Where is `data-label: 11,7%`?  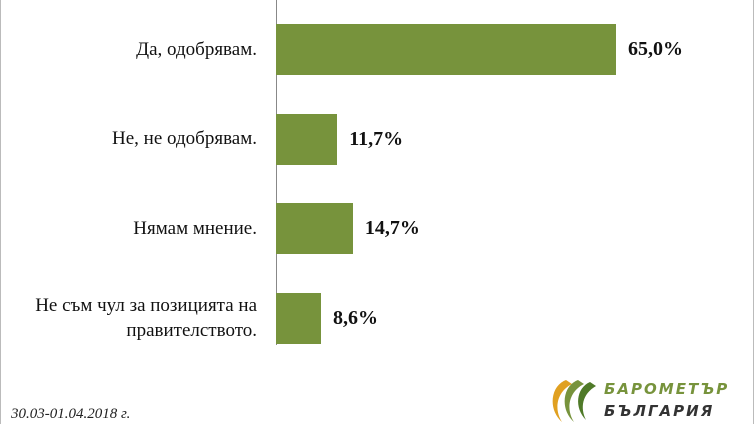
data-label: 11,7% is located at coordinates (376, 138).